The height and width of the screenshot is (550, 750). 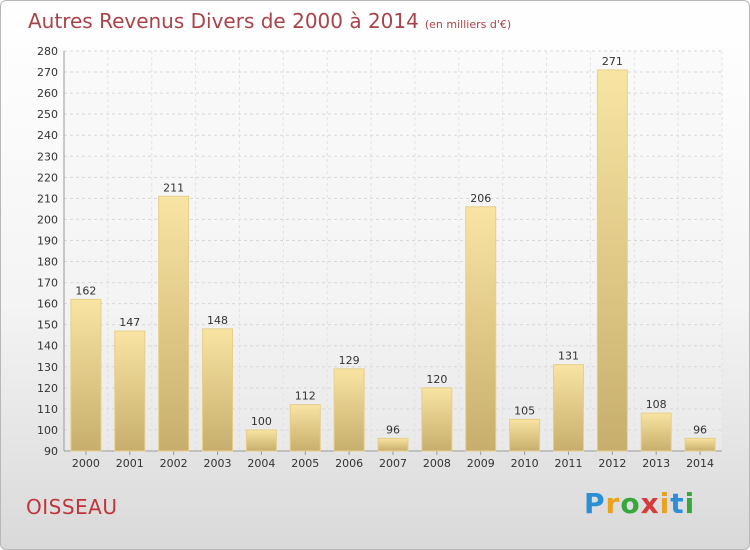 I want to click on logo-letter: x, so click(x=650, y=503).